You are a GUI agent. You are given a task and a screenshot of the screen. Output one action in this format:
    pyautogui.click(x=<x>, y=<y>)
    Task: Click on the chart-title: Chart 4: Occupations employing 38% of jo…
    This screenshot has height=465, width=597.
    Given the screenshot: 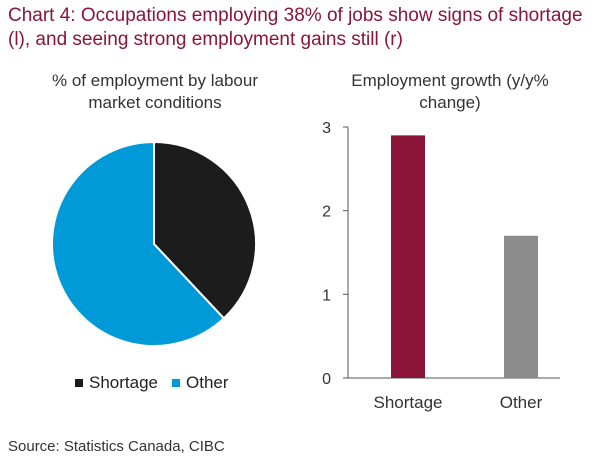 What is the action you would take?
    pyautogui.click(x=295, y=27)
    